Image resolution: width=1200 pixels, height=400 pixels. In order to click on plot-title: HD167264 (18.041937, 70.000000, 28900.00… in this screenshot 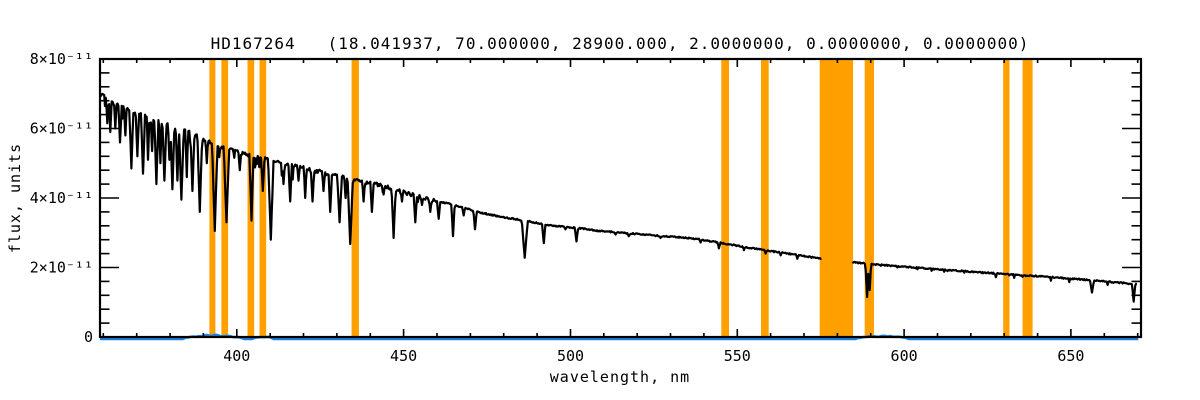, I will do `click(620, 43)`.